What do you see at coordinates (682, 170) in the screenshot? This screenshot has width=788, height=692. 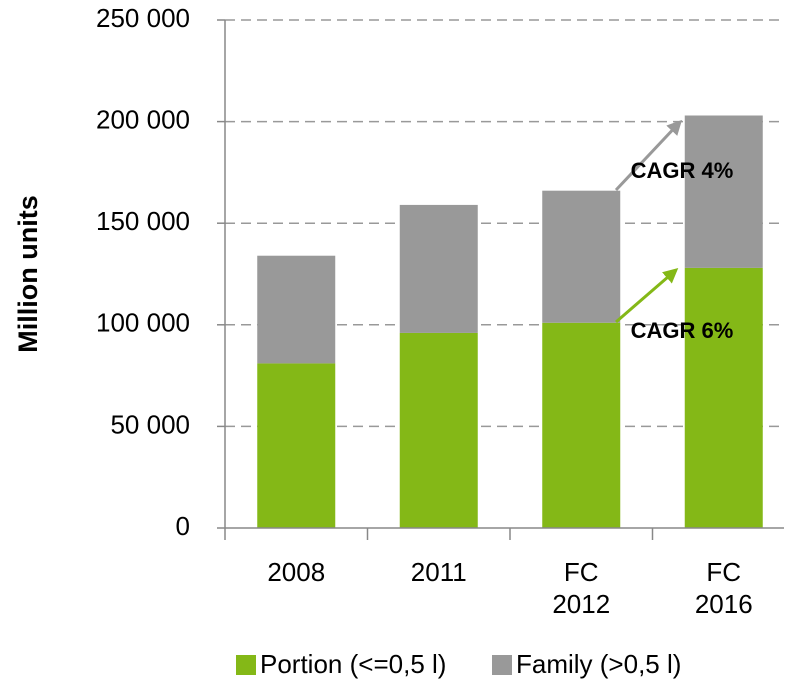 I see `annotation: CAGR 4%` at bounding box center [682, 170].